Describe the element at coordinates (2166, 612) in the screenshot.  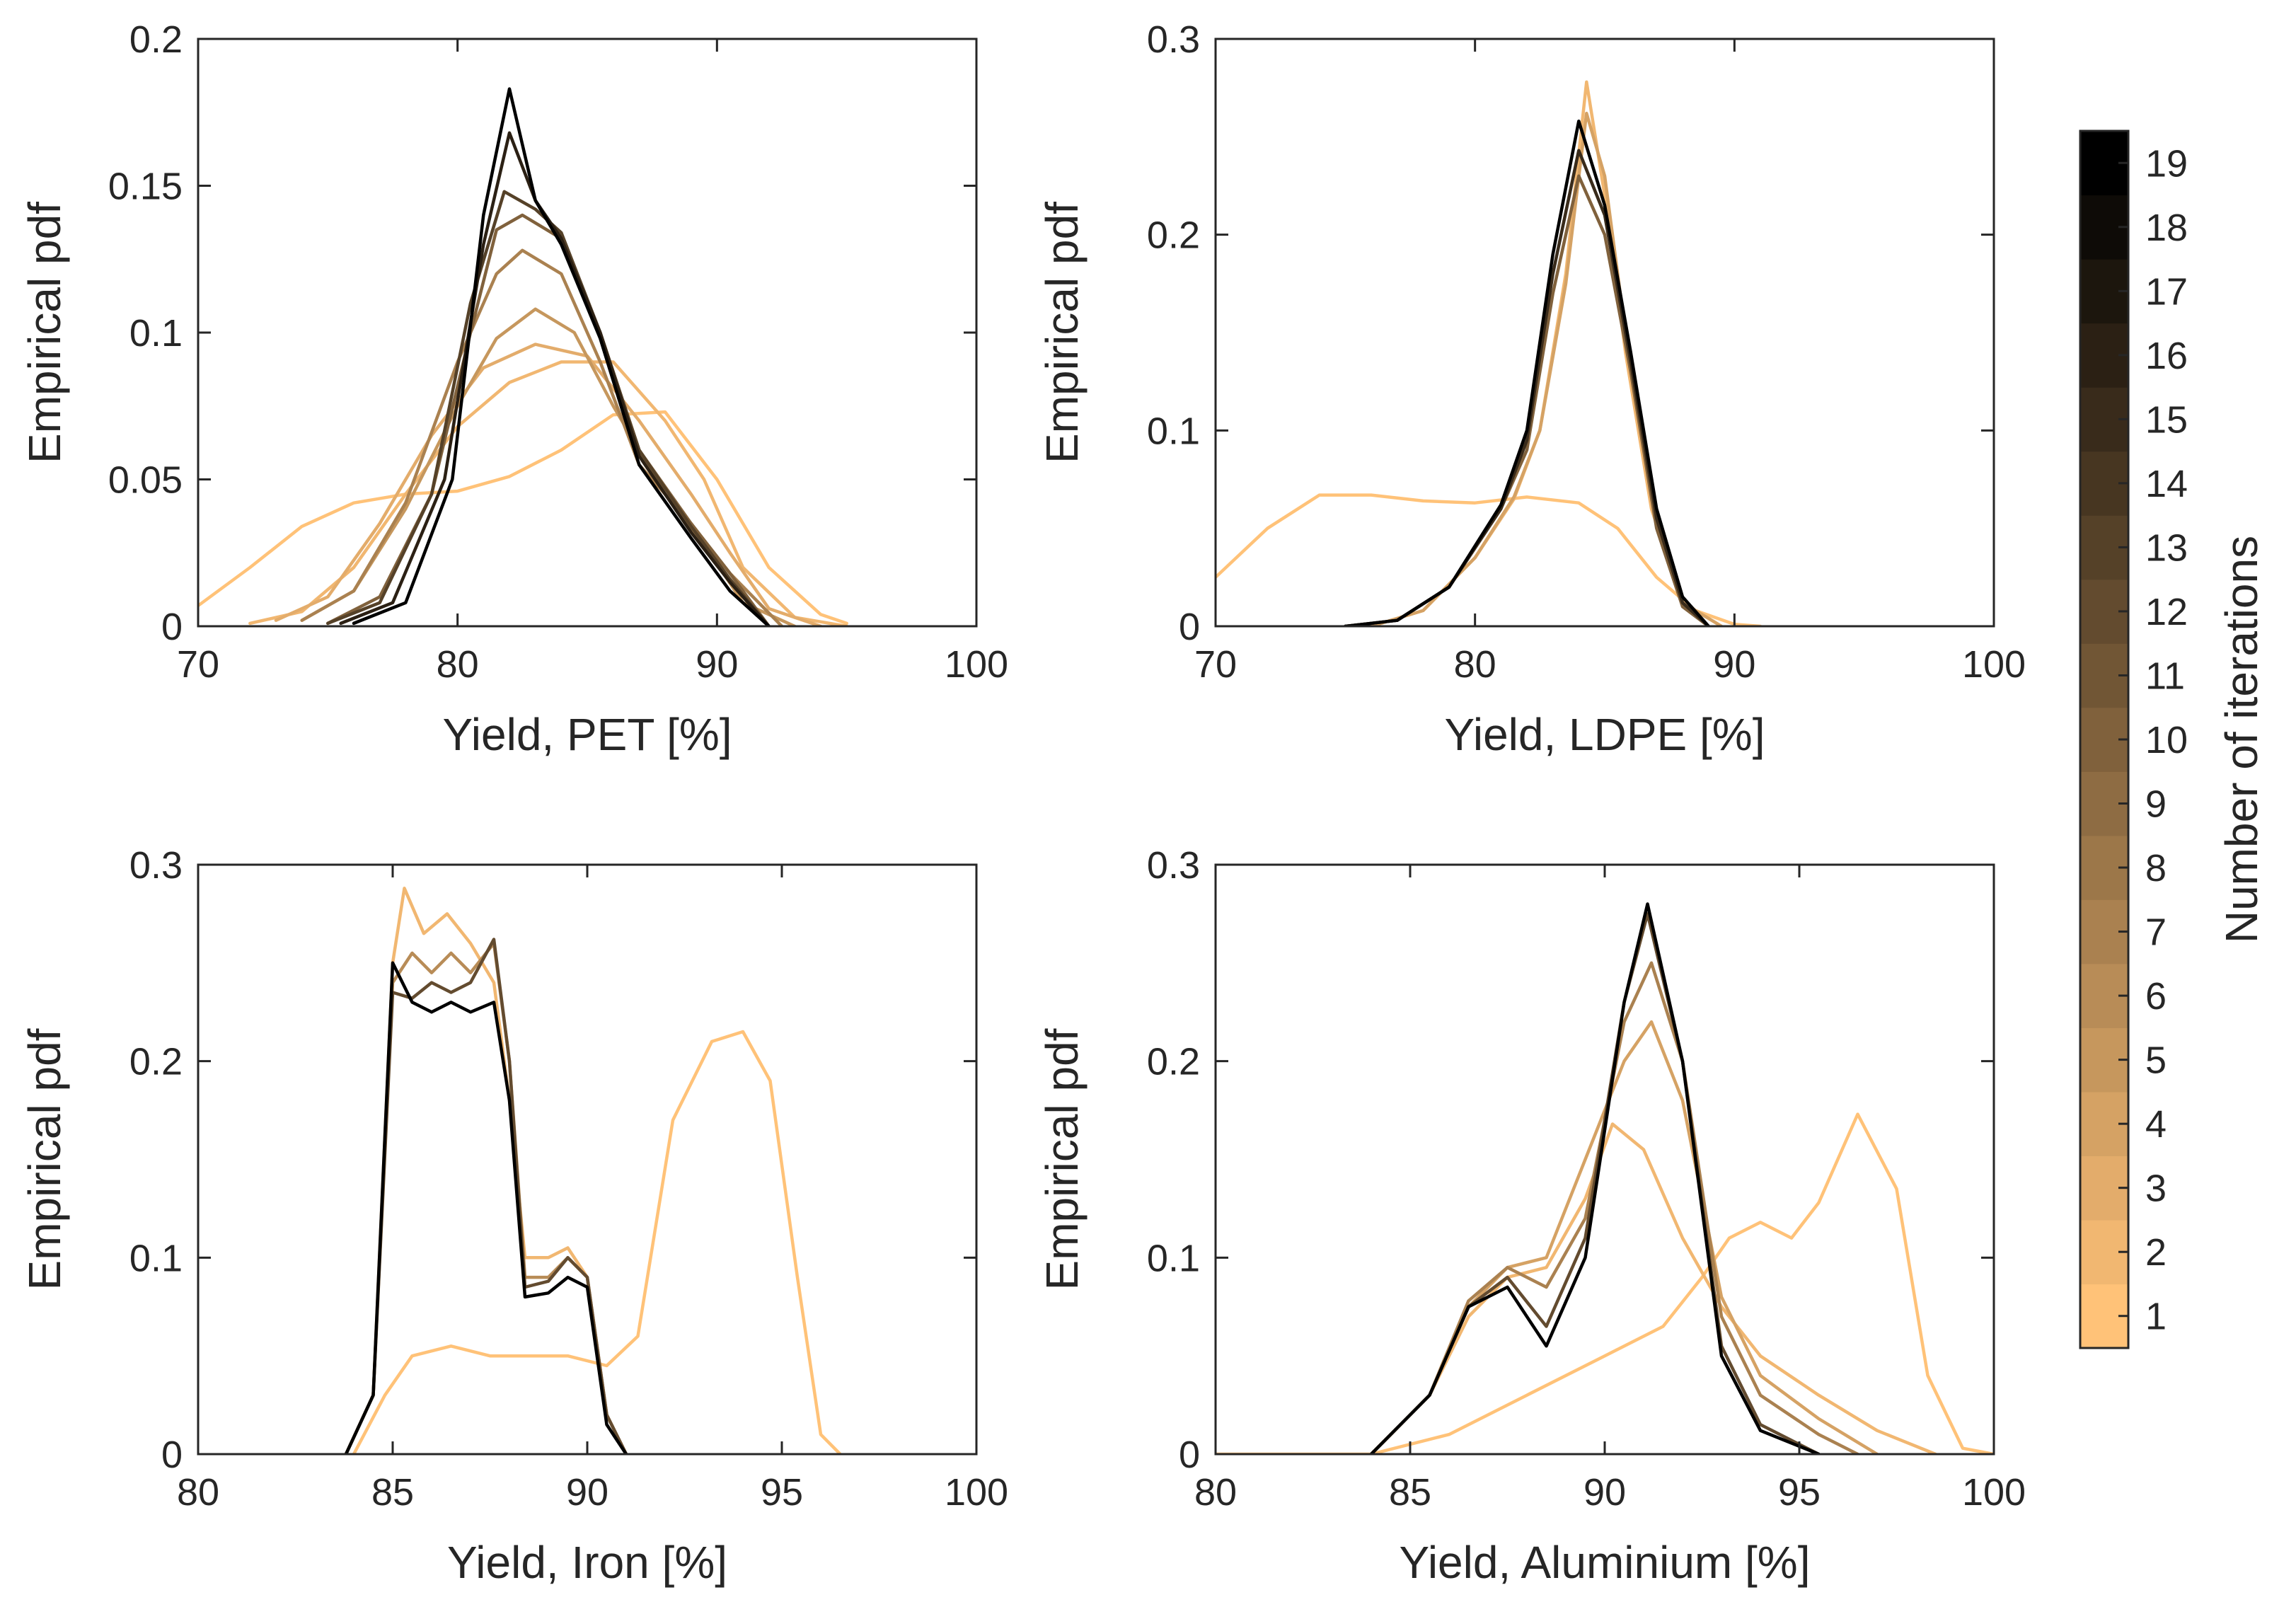
I see `colorbar-tick-label: 12` at that location.